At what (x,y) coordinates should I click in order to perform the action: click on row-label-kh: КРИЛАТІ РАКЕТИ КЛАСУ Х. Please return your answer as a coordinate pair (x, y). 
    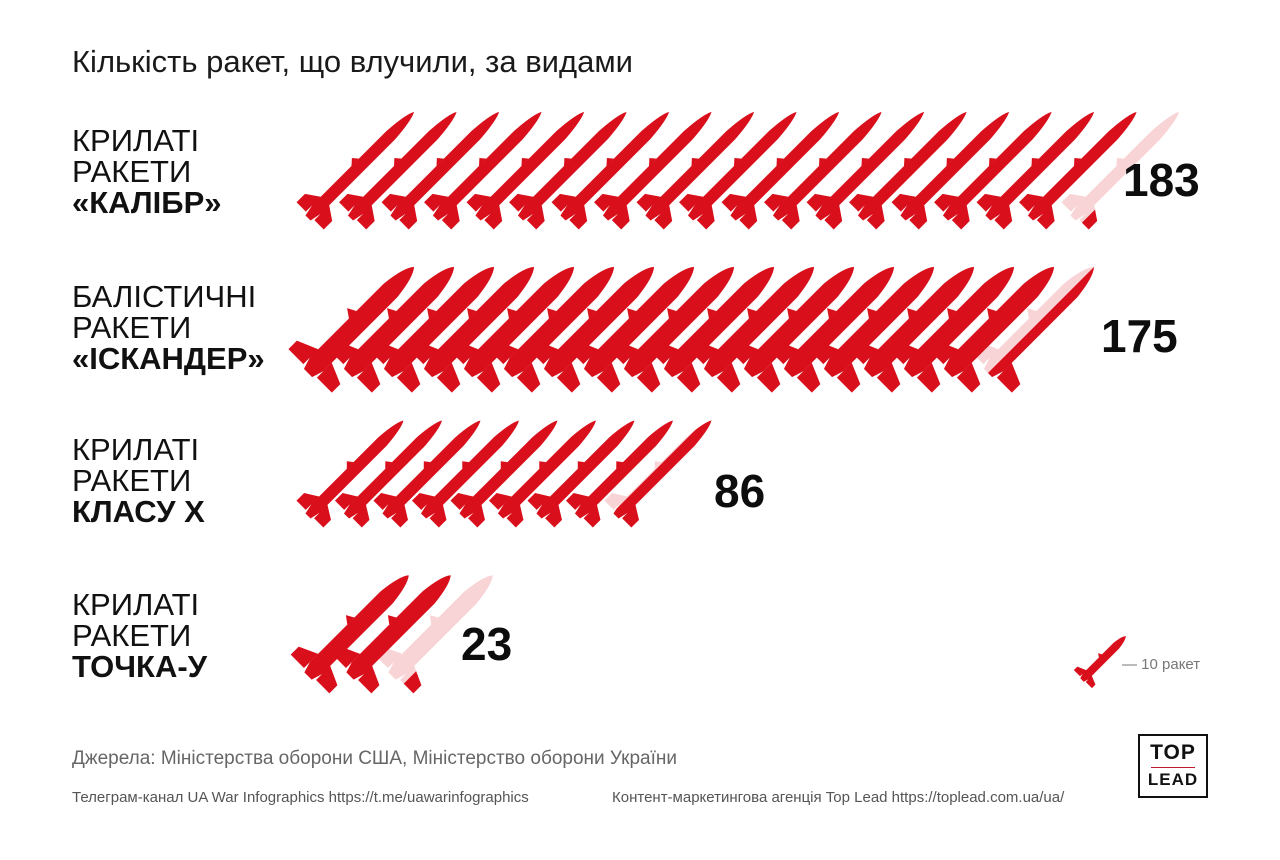
    Looking at the image, I should click on (138, 480).